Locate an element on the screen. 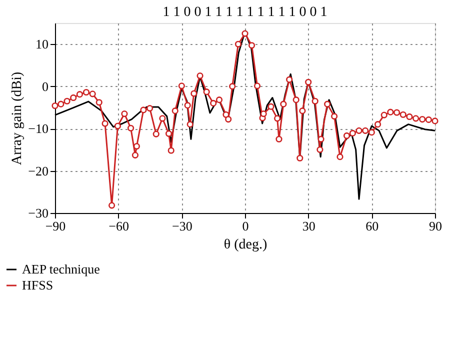 The image size is (474, 339). y-tick-label: 0 is located at coordinates (45, 86).